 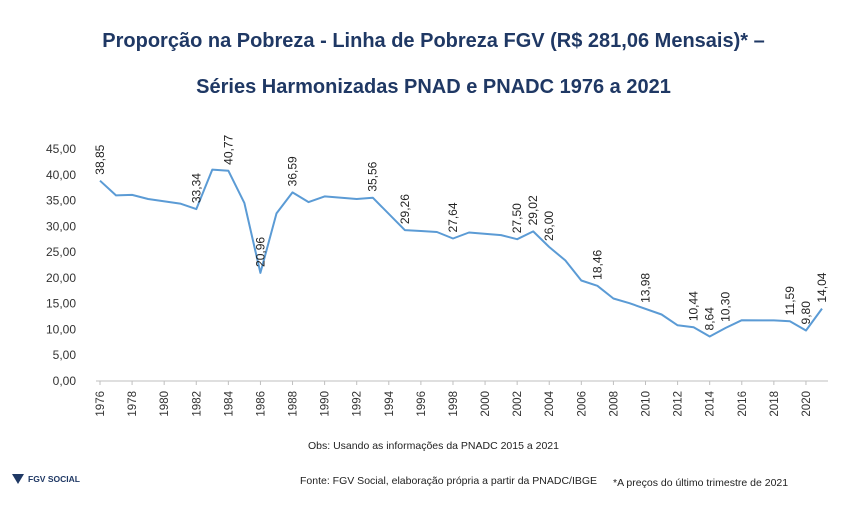 What do you see at coordinates (61, 252) in the screenshot?
I see `y-tick-label: 25,00` at bounding box center [61, 252].